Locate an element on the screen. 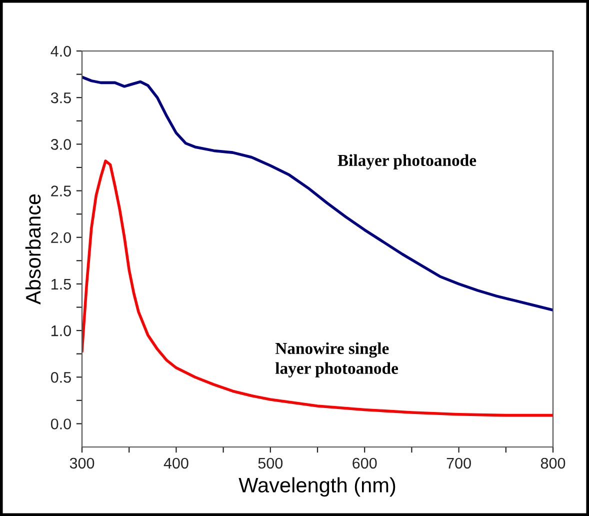 This screenshot has height=516, width=589. y-tick-label: 1.0 is located at coordinates (61, 330).